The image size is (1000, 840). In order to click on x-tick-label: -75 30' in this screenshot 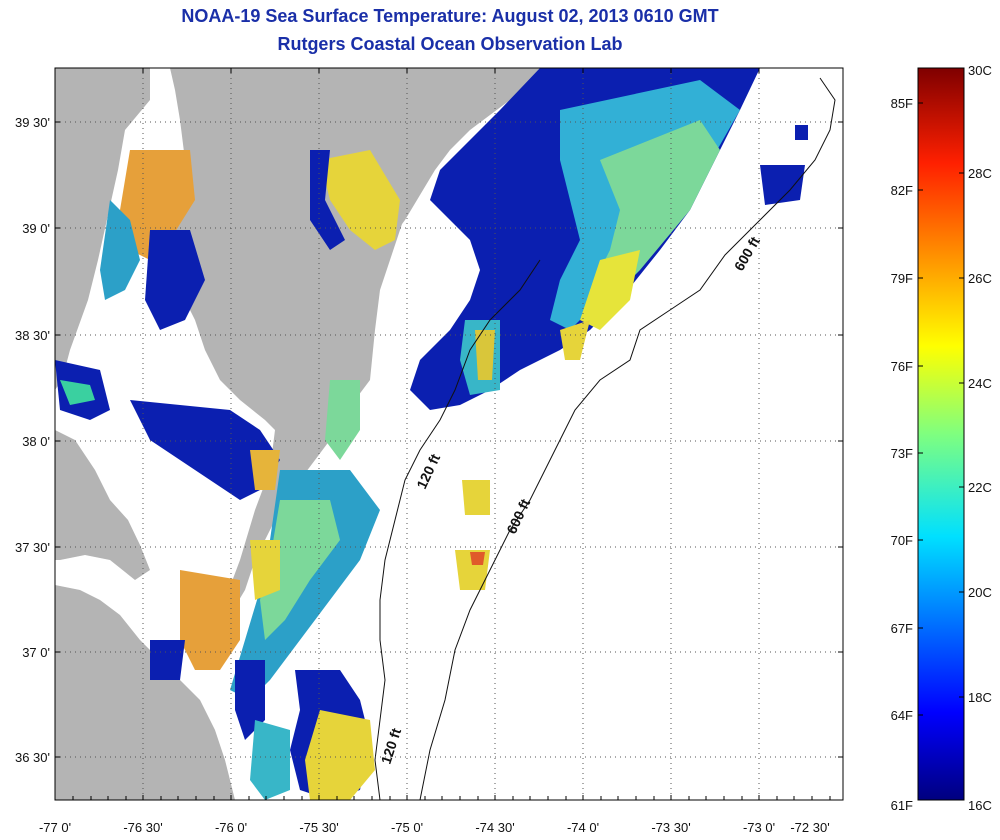, I will do `click(318, 827)`.